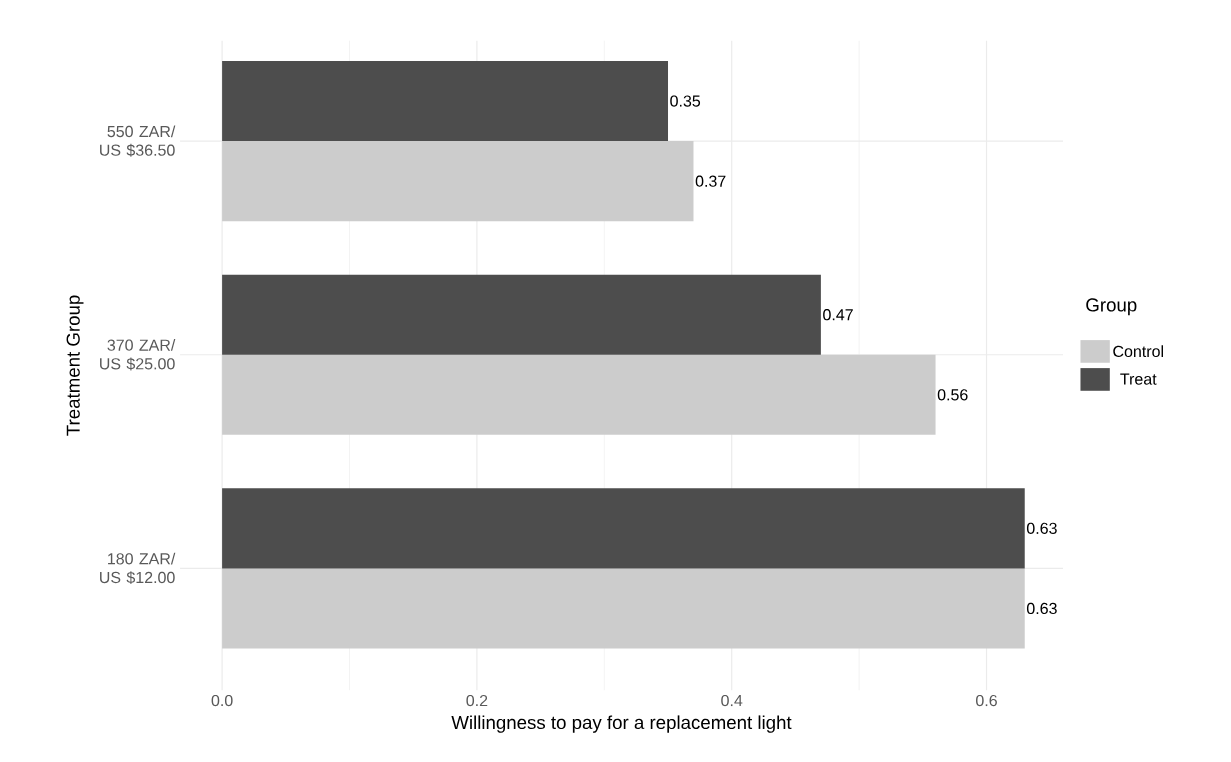 The width and height of the screenshot is (1231, 762). I want to click on x-tick-label: 0.2, so click(477, 701).